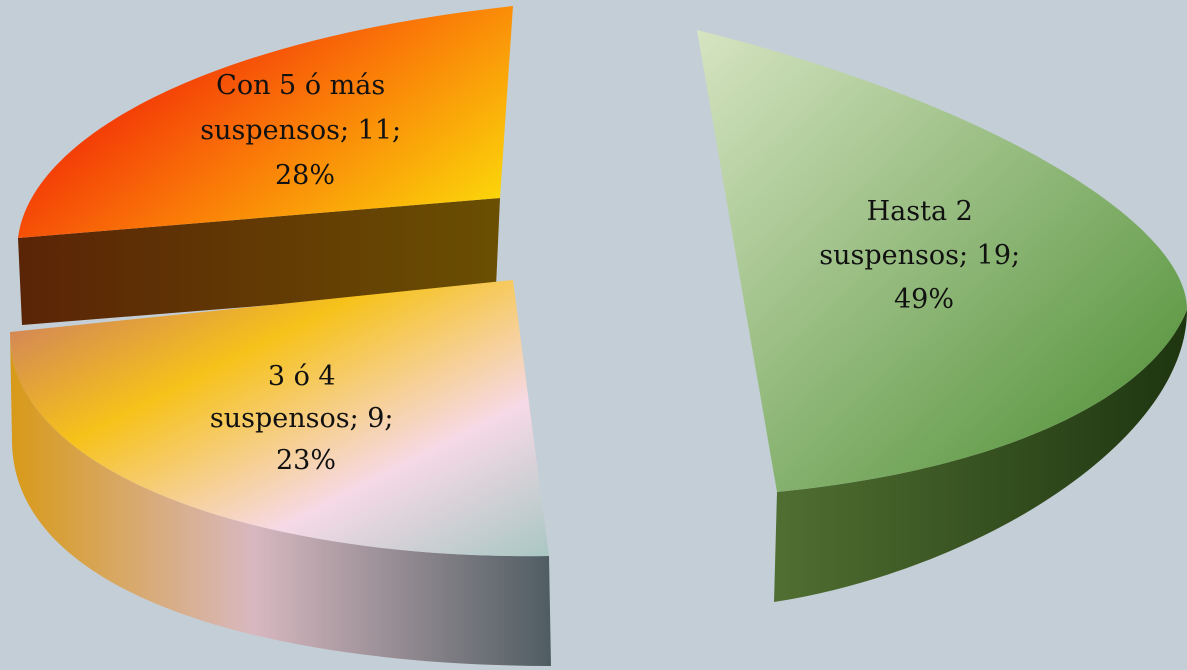  What do you see at coordinates (300, 85) in the screenshot?
I see `label-con-5-o-mas-line-1: Con 5 ó más` at bounding box center [300, 85].